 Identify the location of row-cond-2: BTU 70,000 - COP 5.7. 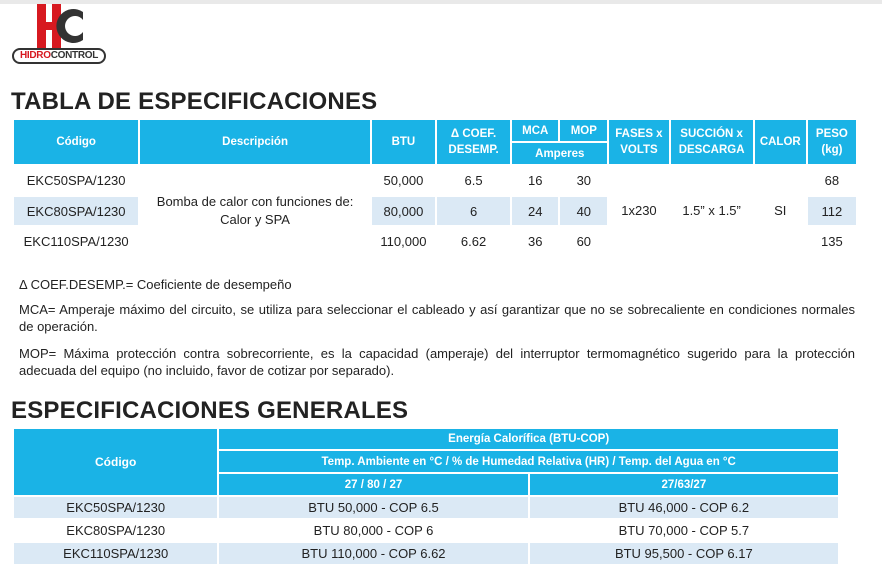
(683, 530).